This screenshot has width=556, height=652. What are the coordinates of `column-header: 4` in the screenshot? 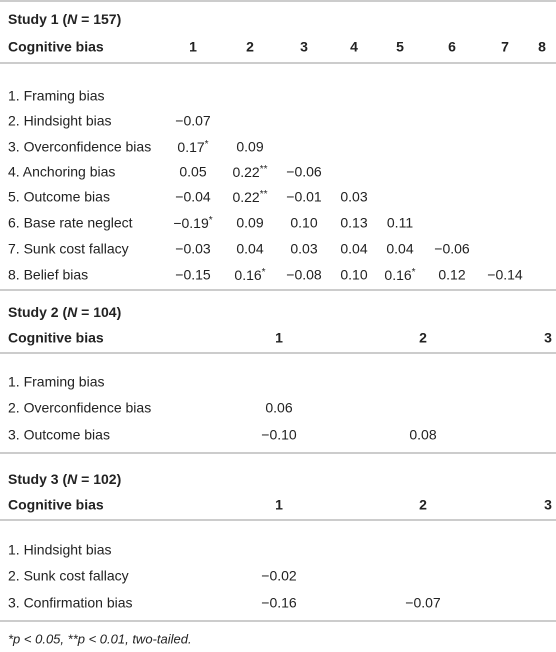 It's located at (354, 47).